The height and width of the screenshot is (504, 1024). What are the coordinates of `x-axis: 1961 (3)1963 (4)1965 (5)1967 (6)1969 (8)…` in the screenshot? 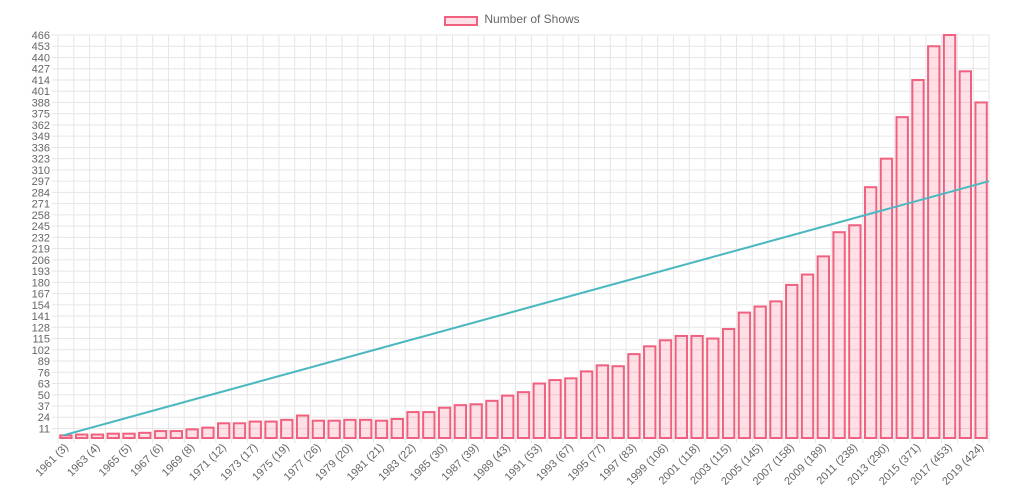 It's located at (510, 465).